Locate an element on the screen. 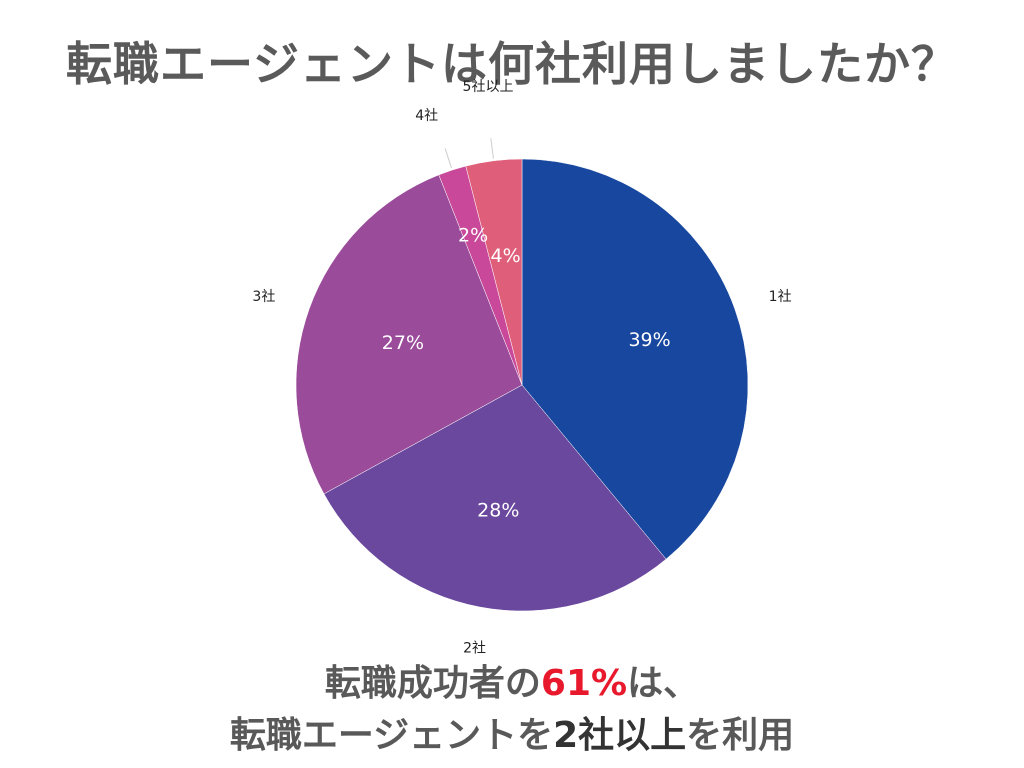 This screenshot has width=1024, height=768. value-label-3: 27% is located at coordinates (403, 343).